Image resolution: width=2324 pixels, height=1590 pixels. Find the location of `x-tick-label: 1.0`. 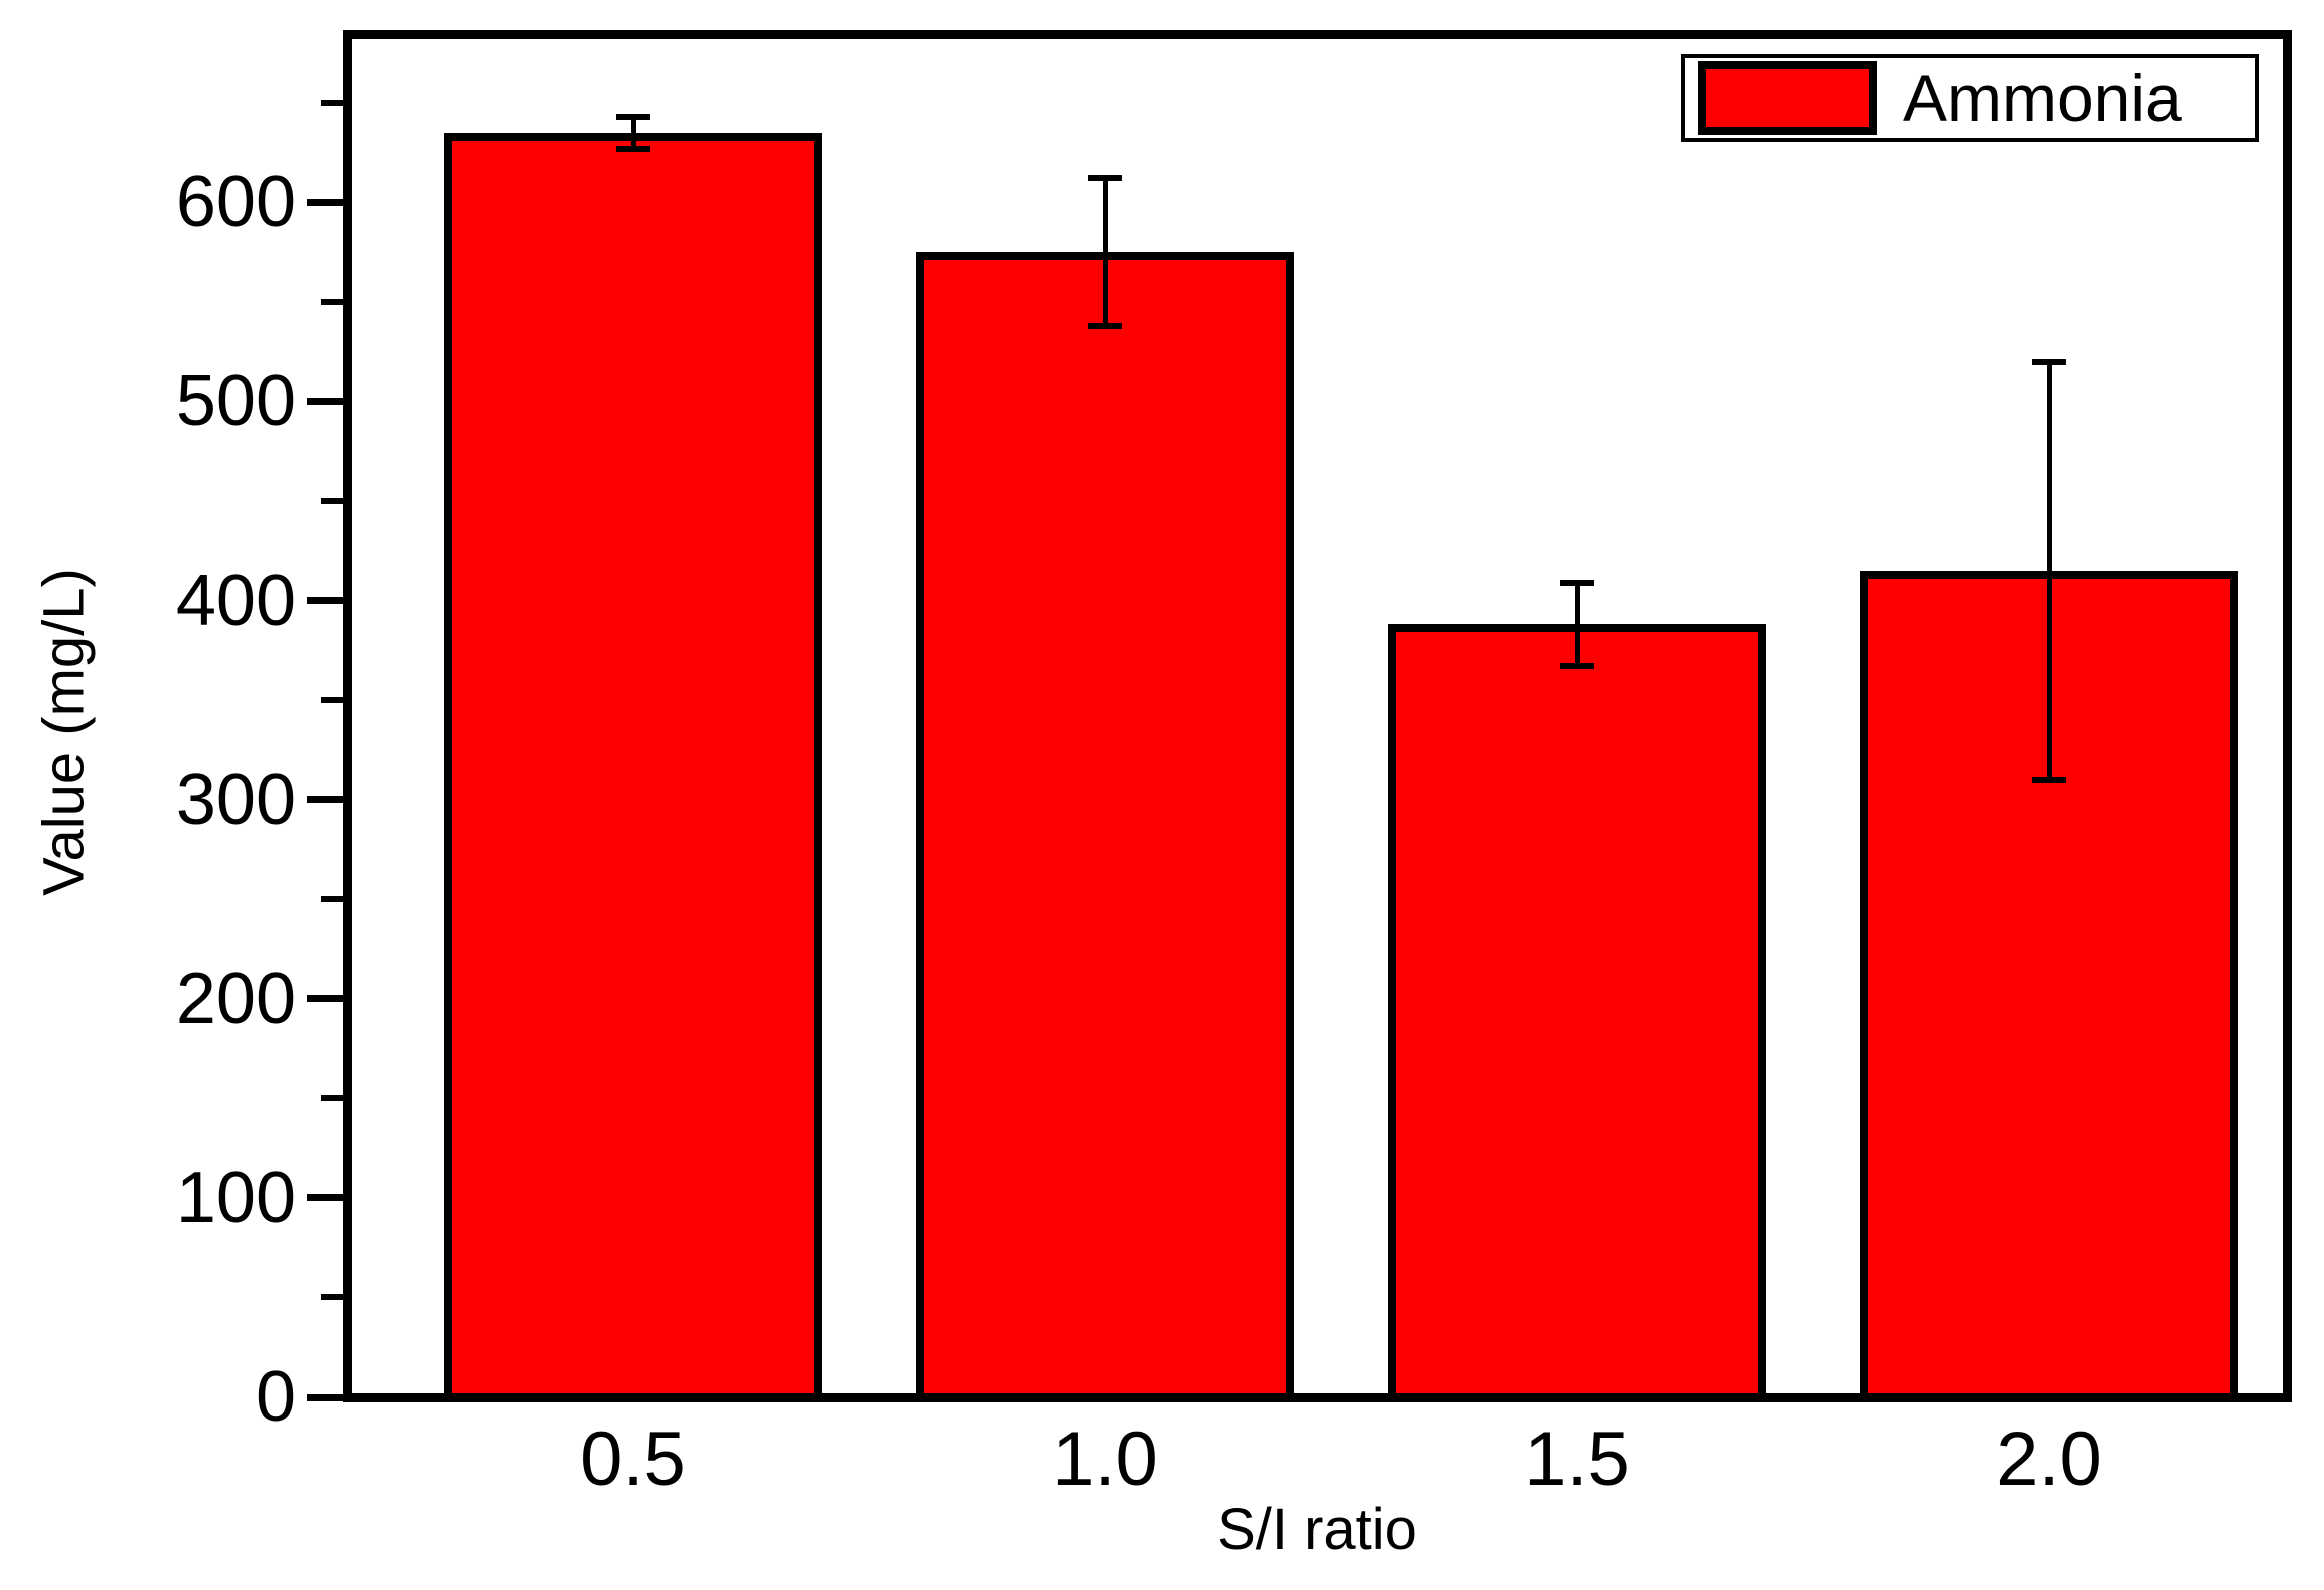

x-tick-label: 1.0 is located at coordinates (1105, 1459).